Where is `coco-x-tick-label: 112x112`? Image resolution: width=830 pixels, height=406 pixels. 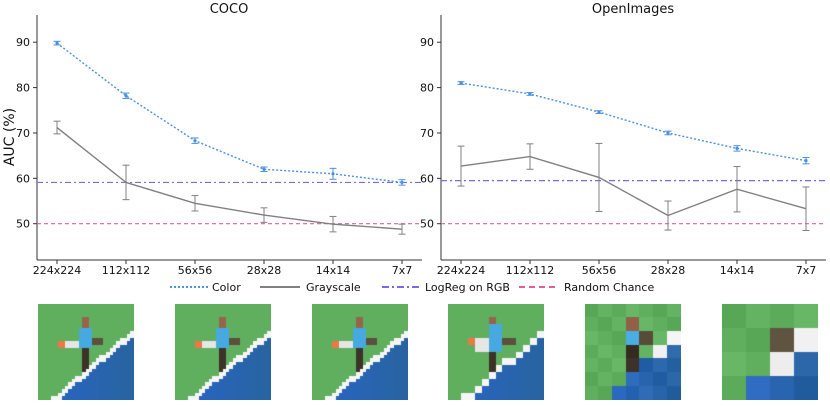
coco-x-tick-label: 112x112 is located at coordinates (126, 270).